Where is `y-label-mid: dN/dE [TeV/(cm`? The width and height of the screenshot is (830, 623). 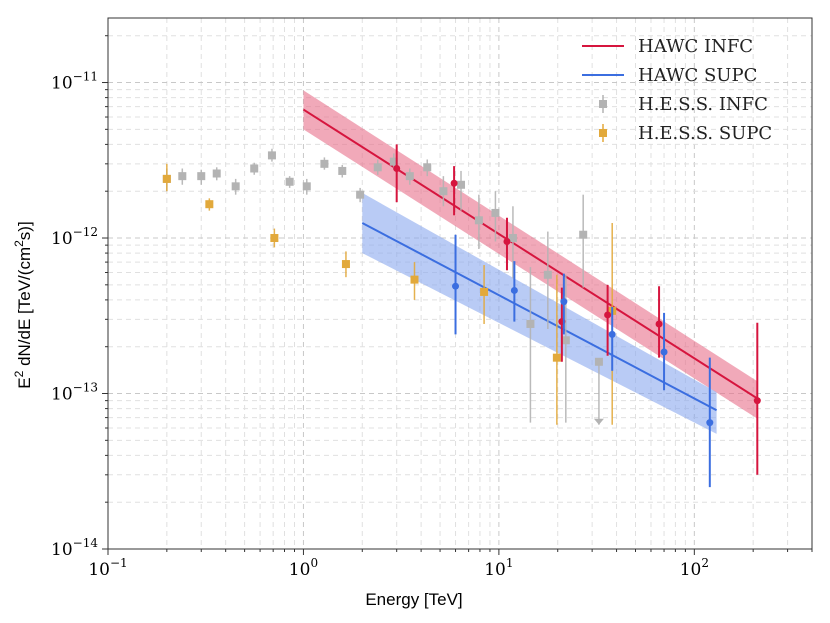
y-label-mid: dN/dE [TeV/(cm is located at coordinates (24, 309).